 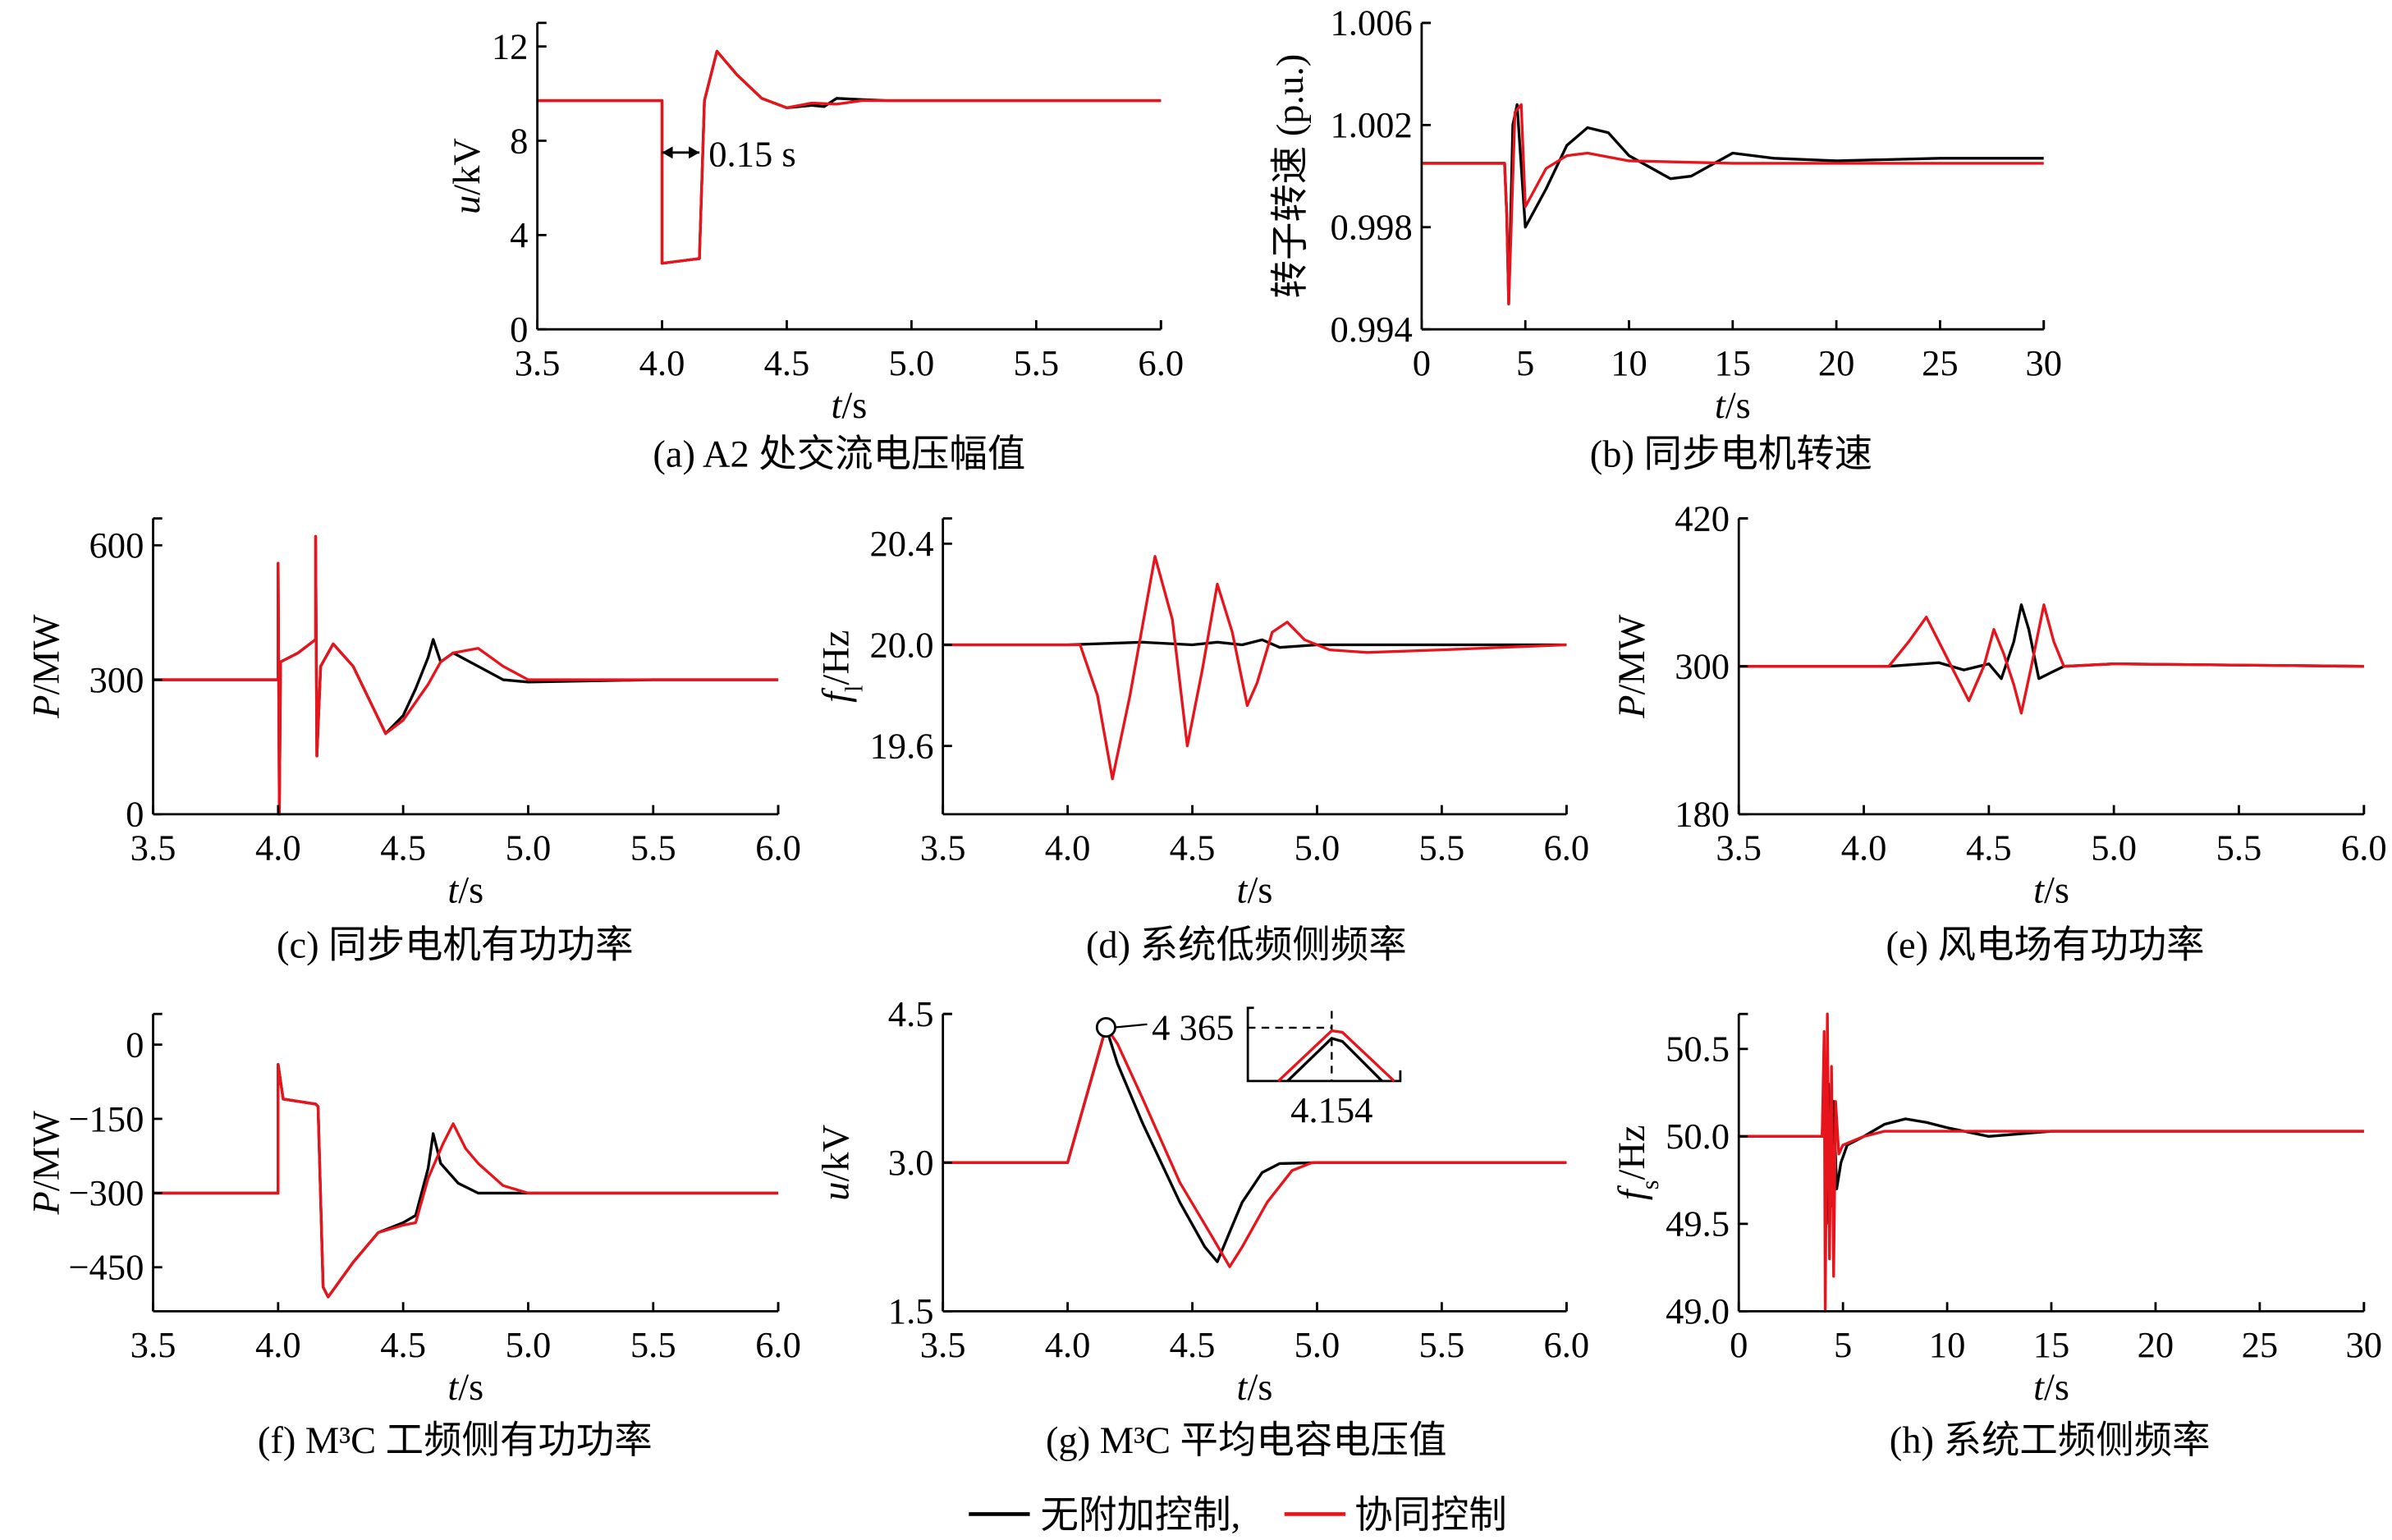 What do you see at coordinates (1698, 1136) in the screenshot?
I see `y-tick-label: 50.0` at bounding box center [1698, 1136].